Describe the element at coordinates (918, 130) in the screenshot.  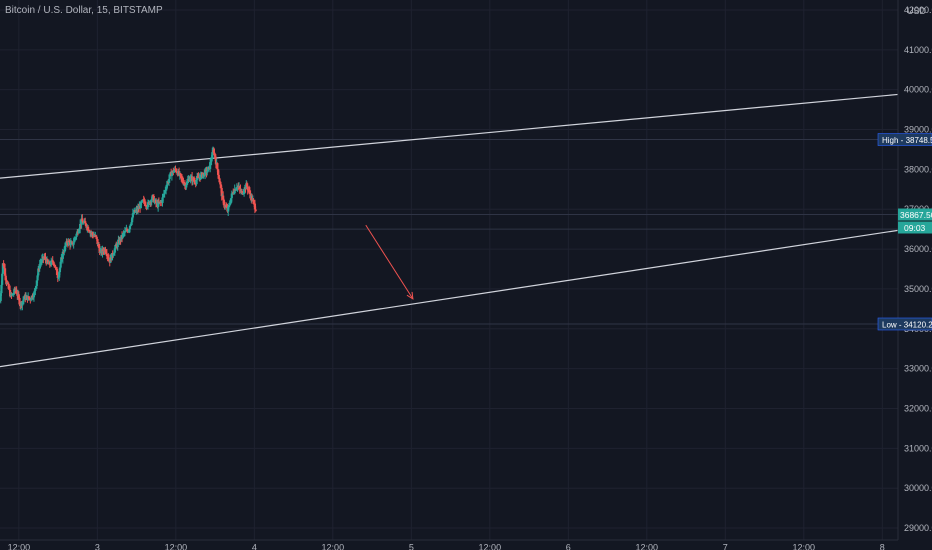
I see `price-axis-label: 39000.00` at that location.